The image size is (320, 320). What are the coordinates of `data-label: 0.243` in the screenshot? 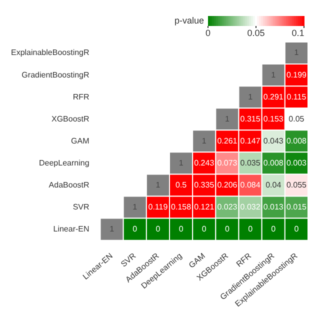 It's located at (204, 163).